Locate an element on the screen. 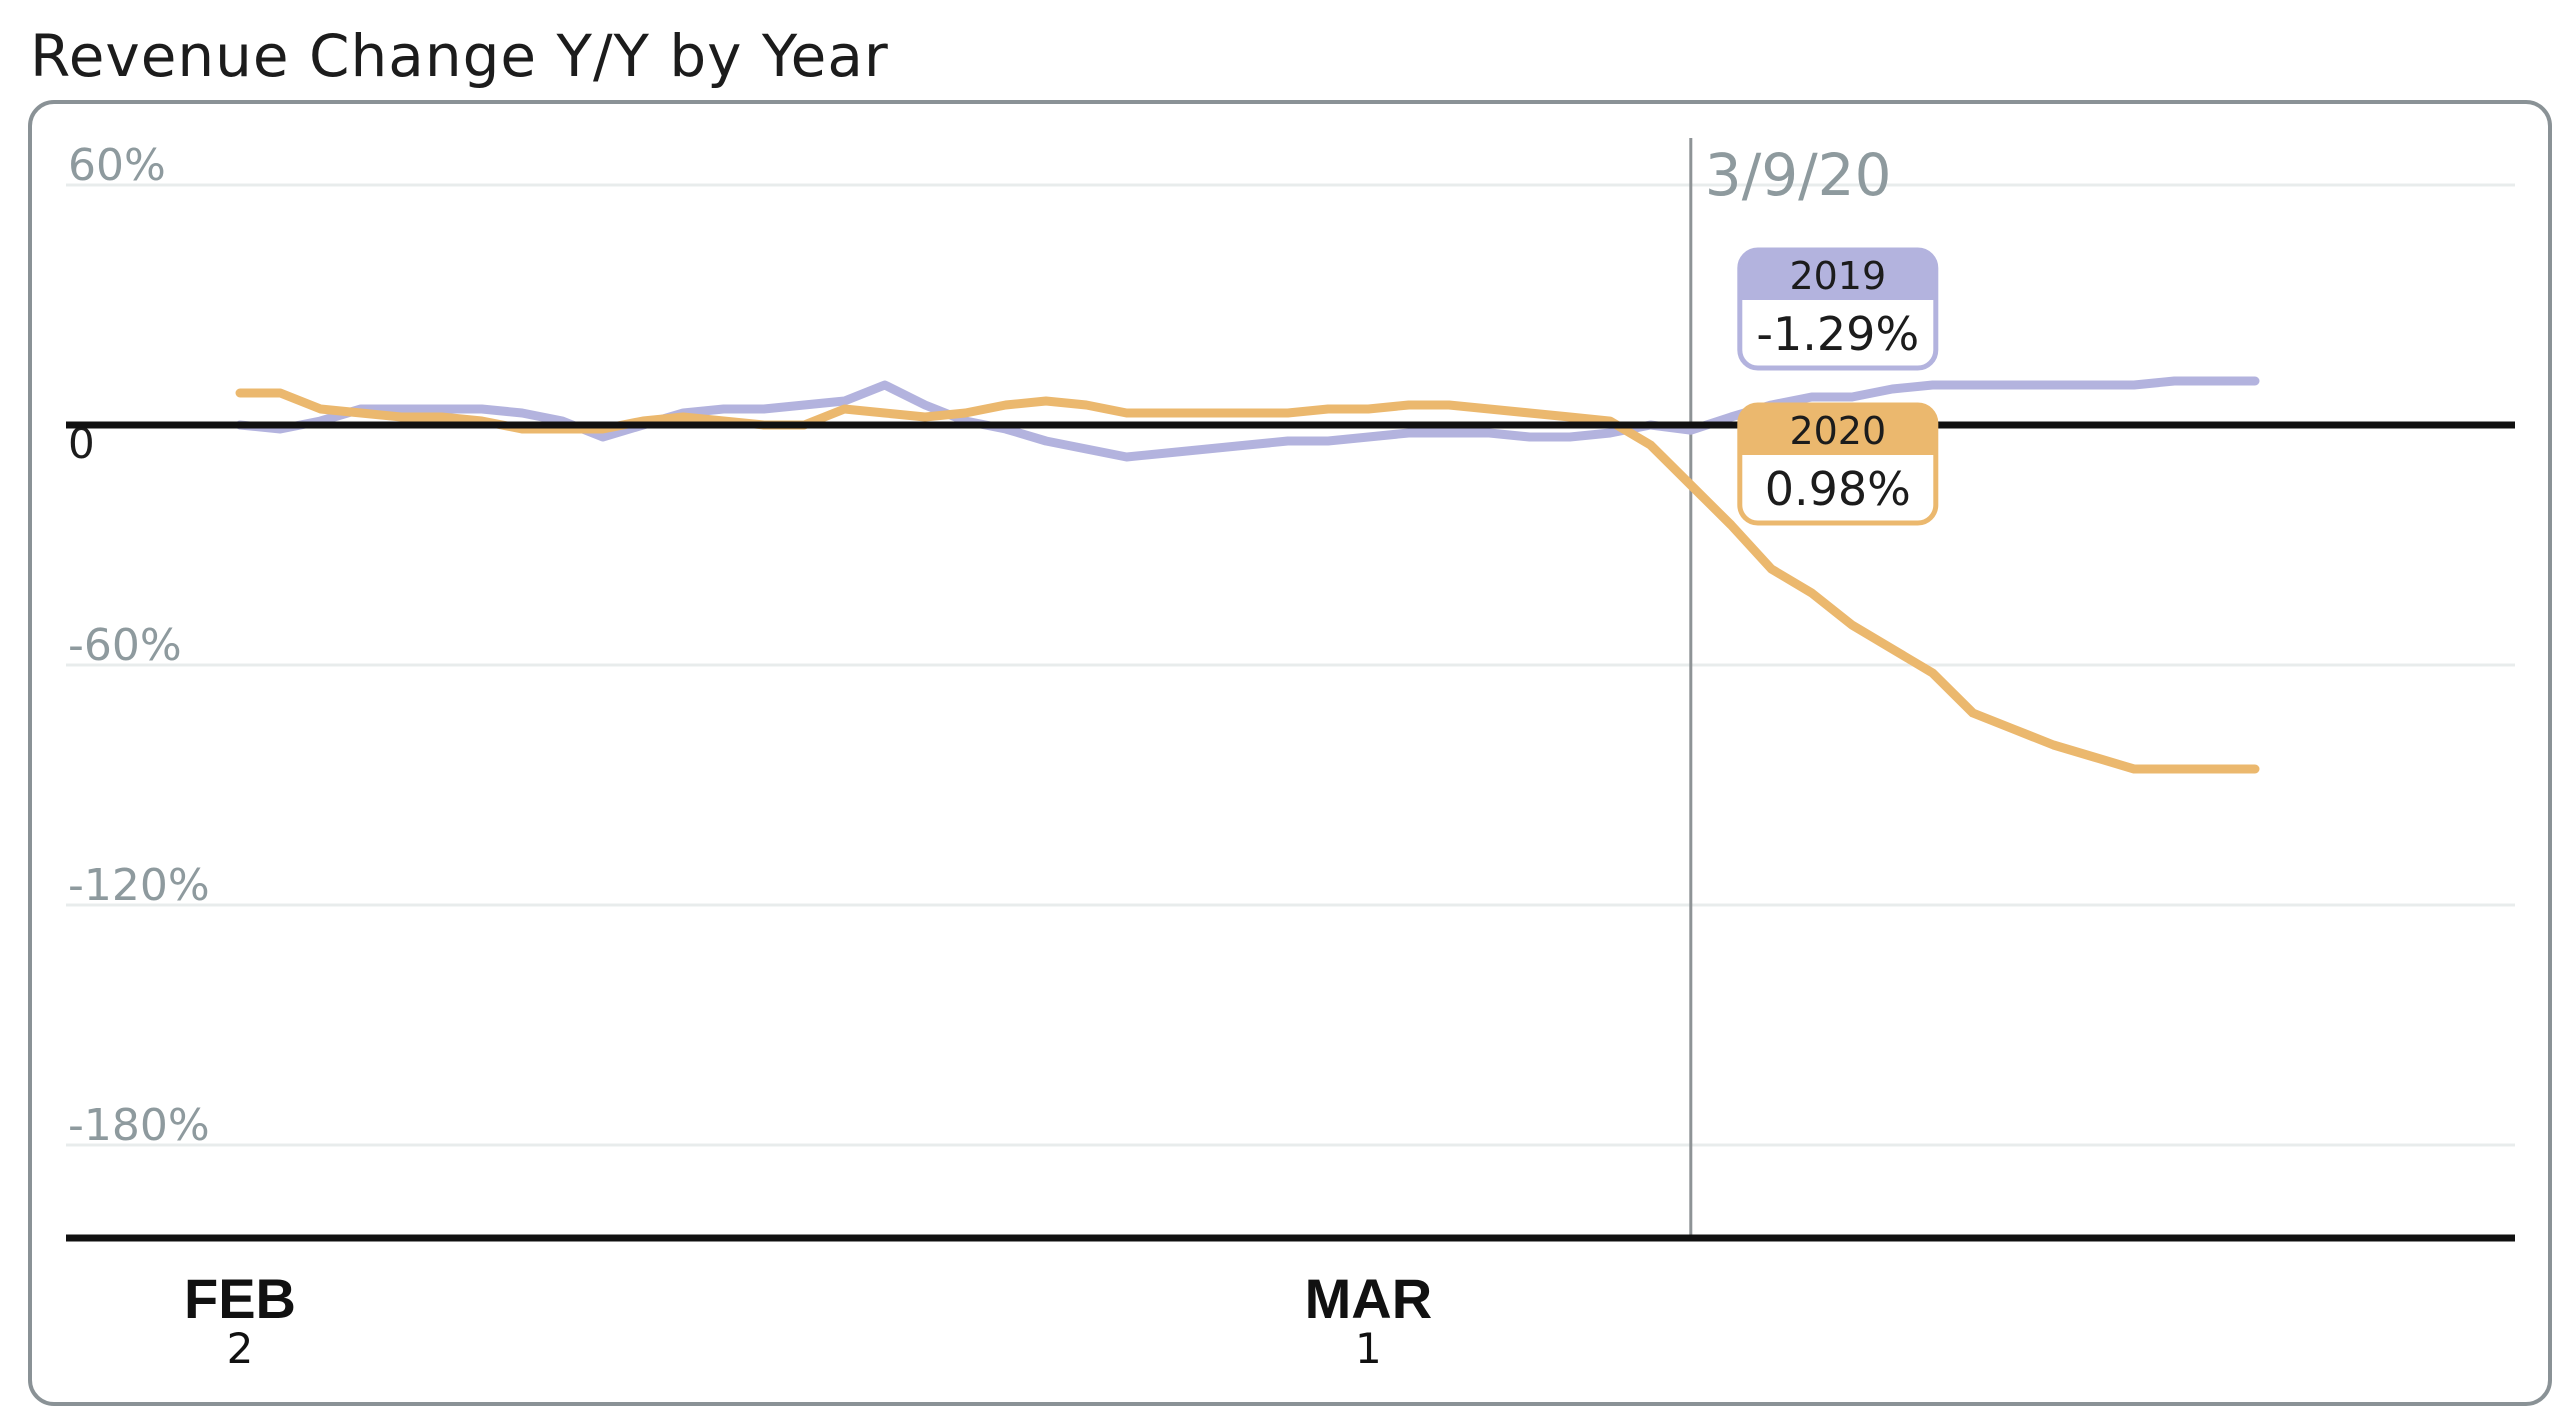 This screenshot has height=1428, width=2560. series-line-2019 is located at coordinates (1247, 419).